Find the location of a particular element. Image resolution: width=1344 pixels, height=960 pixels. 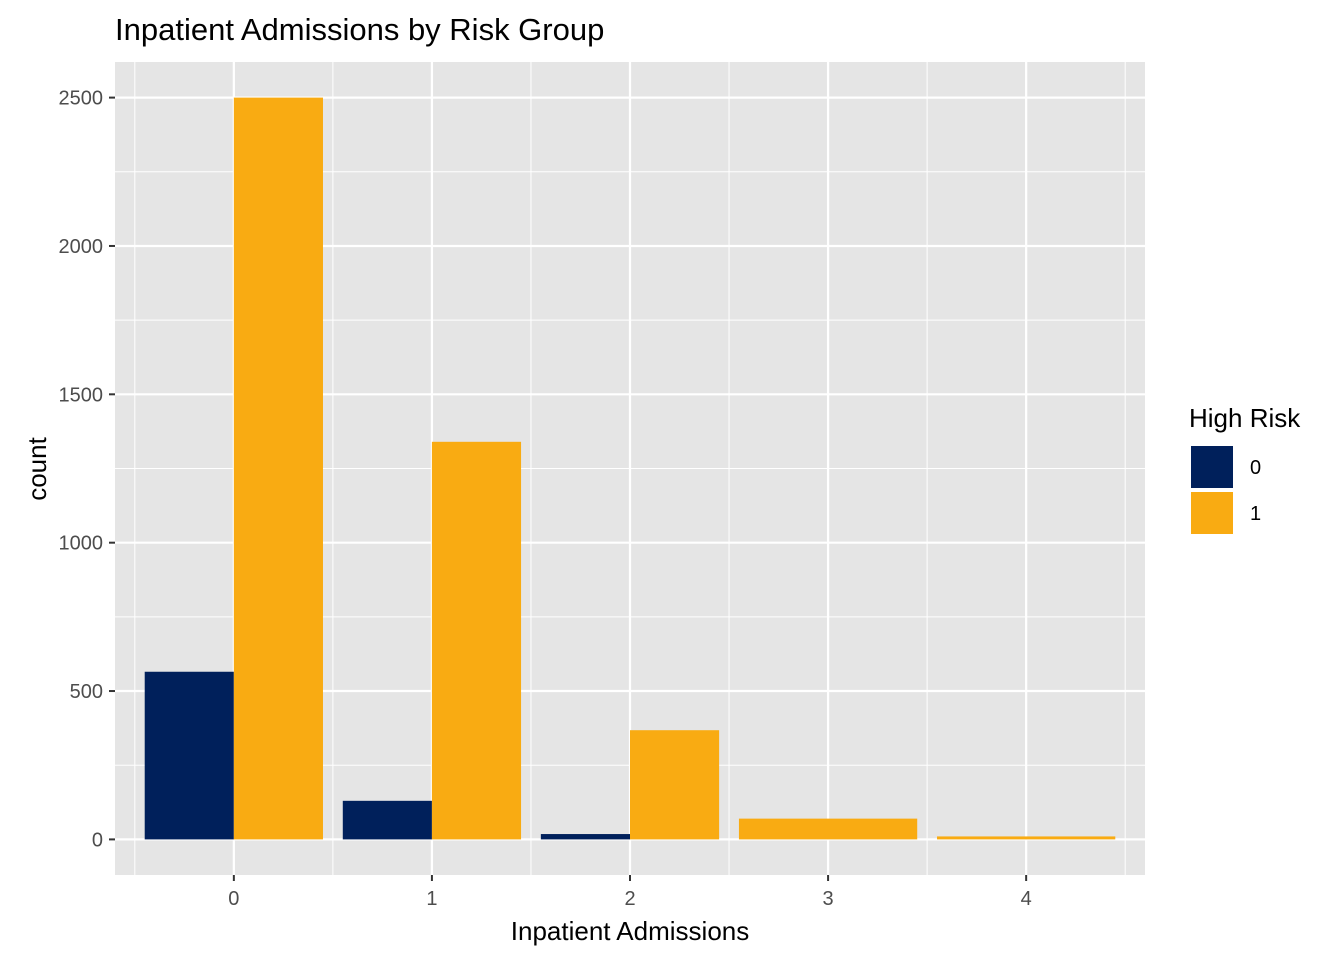

y-tick-label: 500 is located at coordinates (86, 692).